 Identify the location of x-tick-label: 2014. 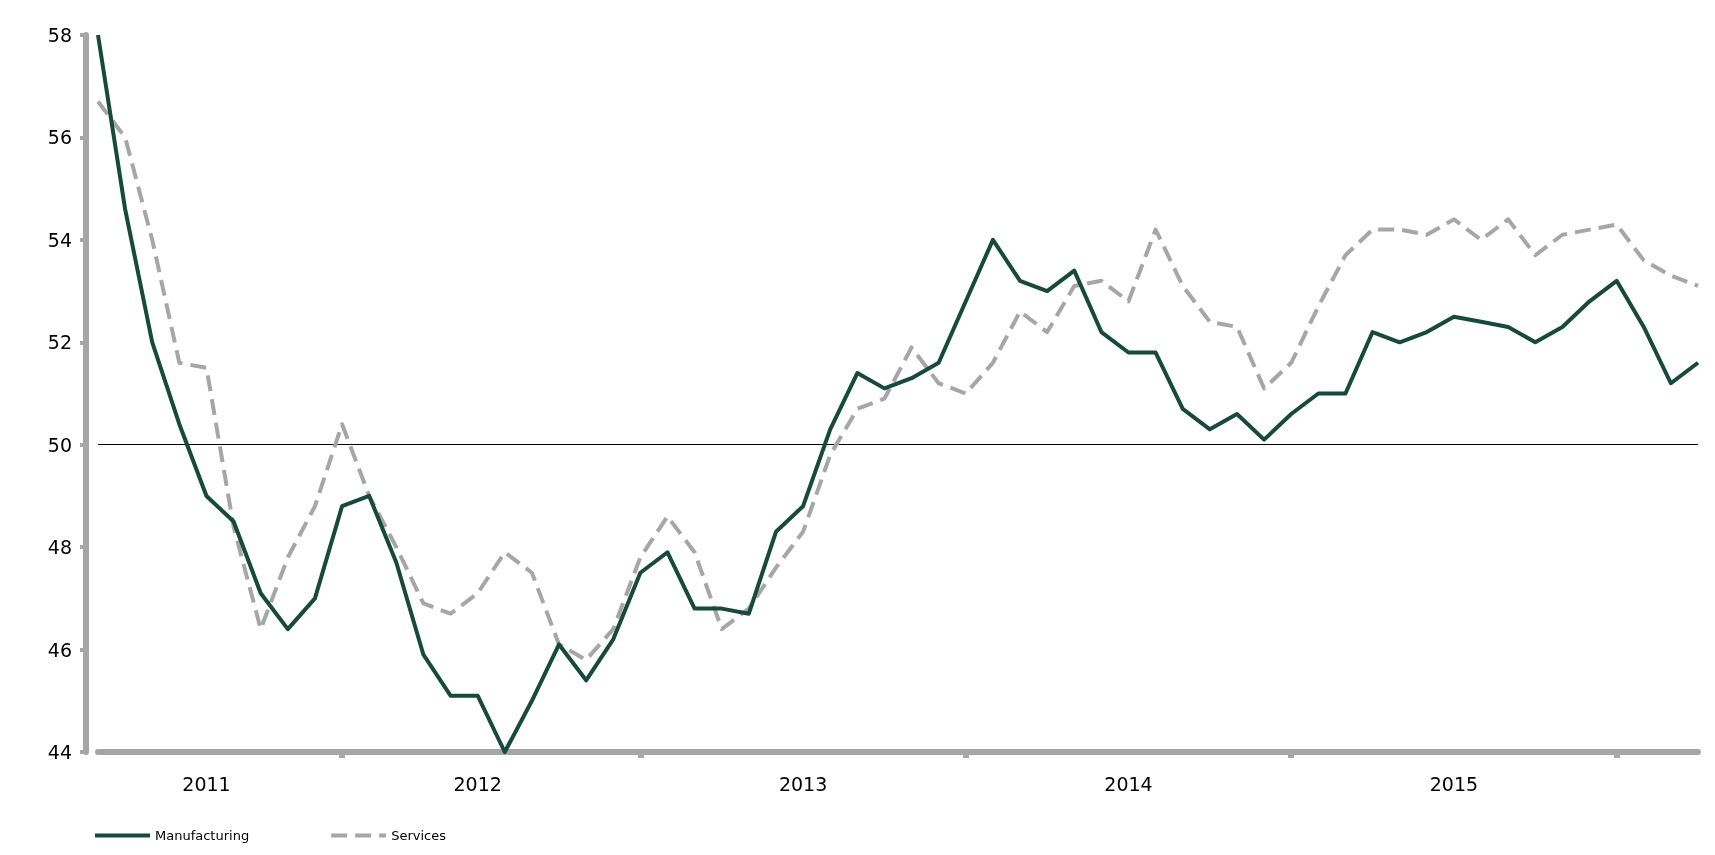
(1128, 783).